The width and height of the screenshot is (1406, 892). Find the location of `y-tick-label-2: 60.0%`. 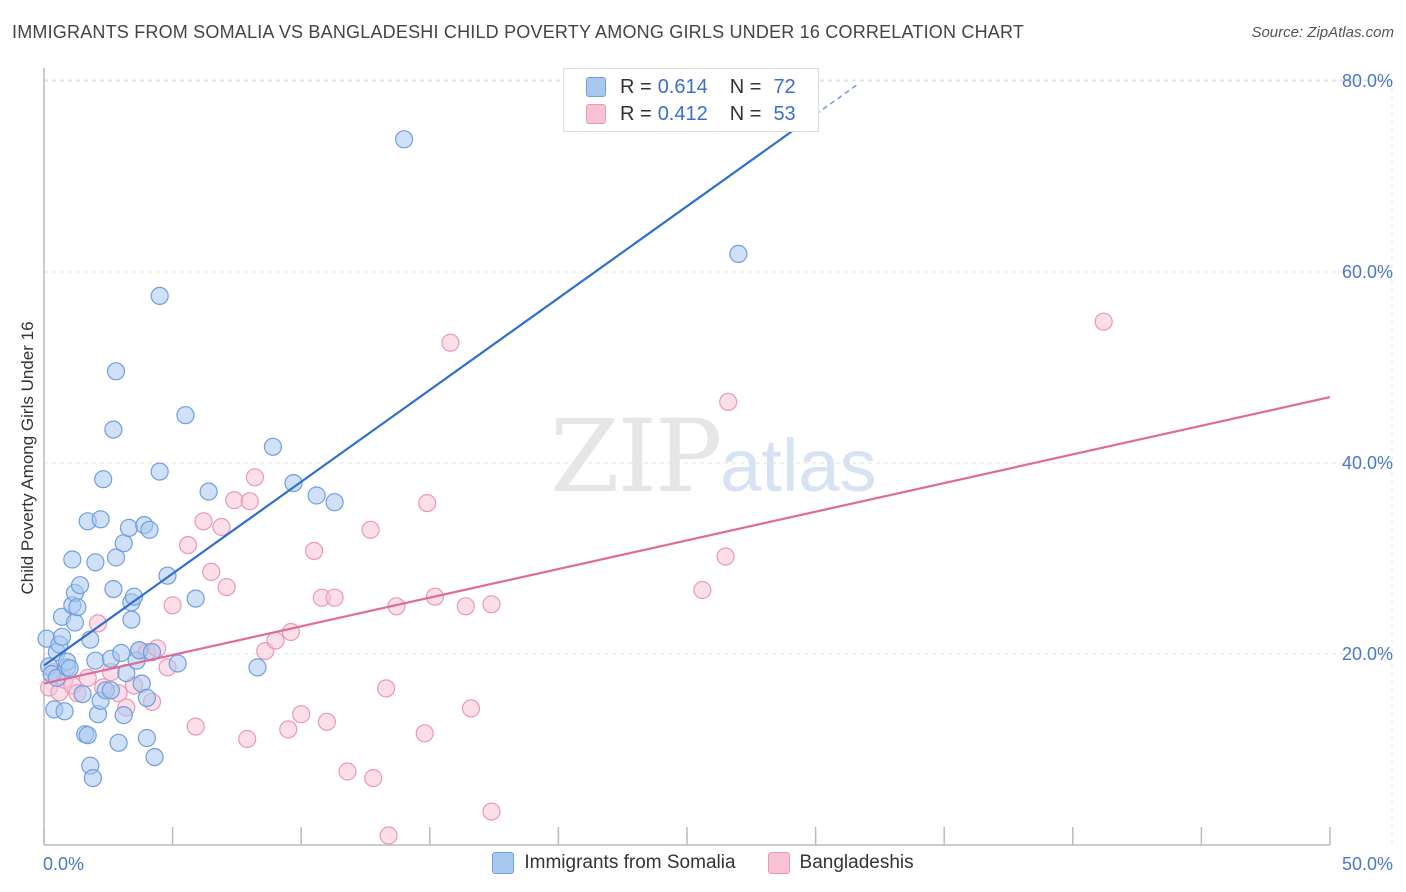

y-tick-label-2: 60.0% is located at coordinates (1367, 272).